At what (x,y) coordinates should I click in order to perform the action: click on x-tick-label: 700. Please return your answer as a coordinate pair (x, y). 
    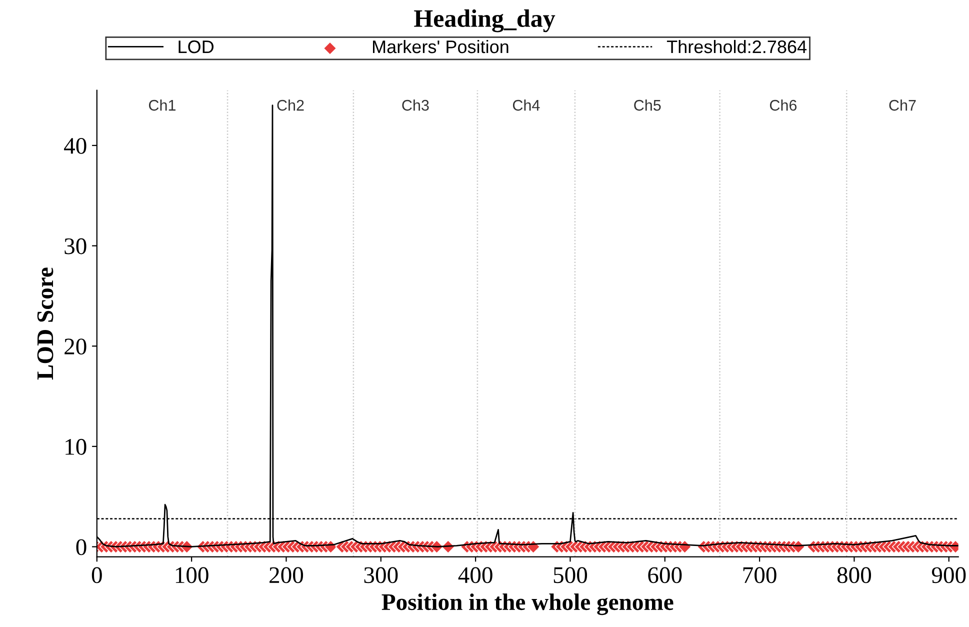
    Looking at the image, I should click on (759, 575).